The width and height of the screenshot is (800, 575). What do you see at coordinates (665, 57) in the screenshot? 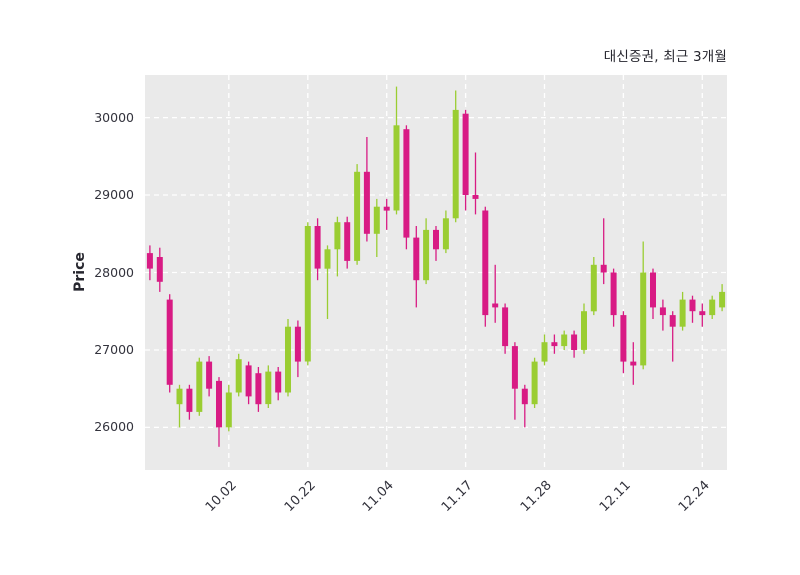
I see `chart-title: 대신증권, 최근 3개월` at bounding box center [665, 57].